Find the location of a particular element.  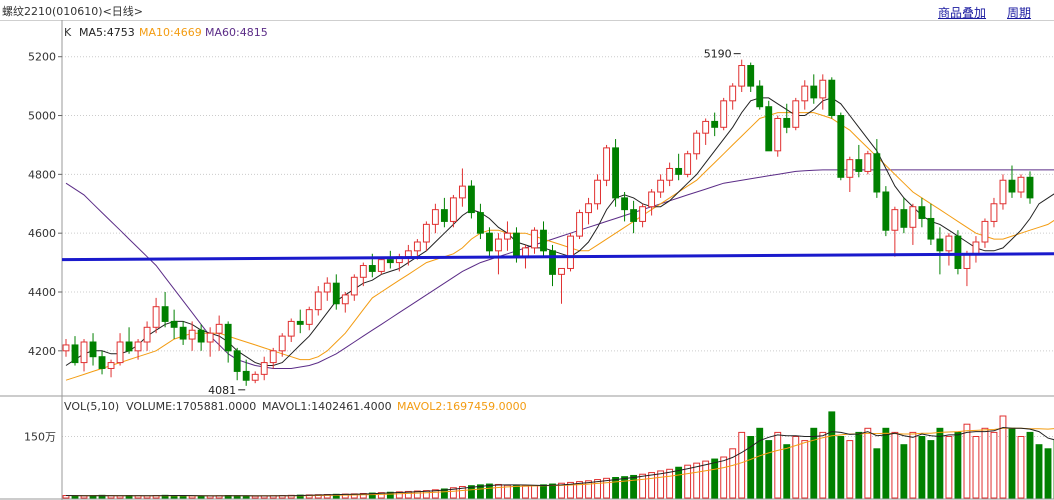

price-tick-label: 5200 is located at coordinates (42, 57).